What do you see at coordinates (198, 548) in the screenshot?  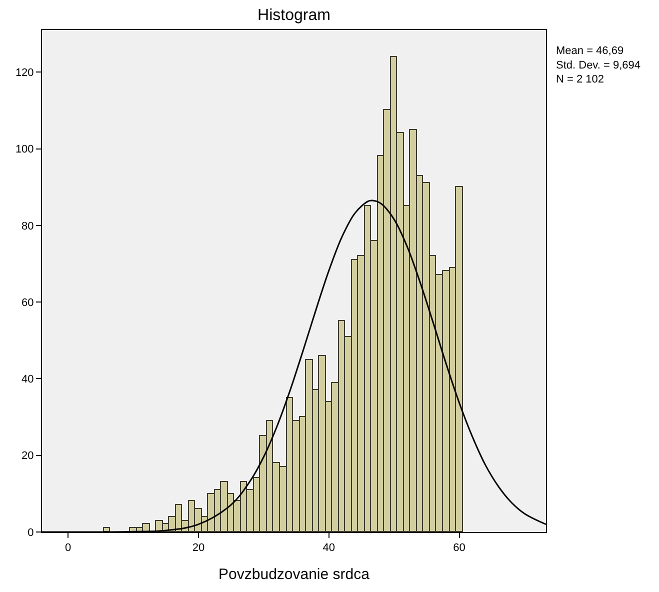 I see `x-tick-label: 20` at bounding box center [198, 548].